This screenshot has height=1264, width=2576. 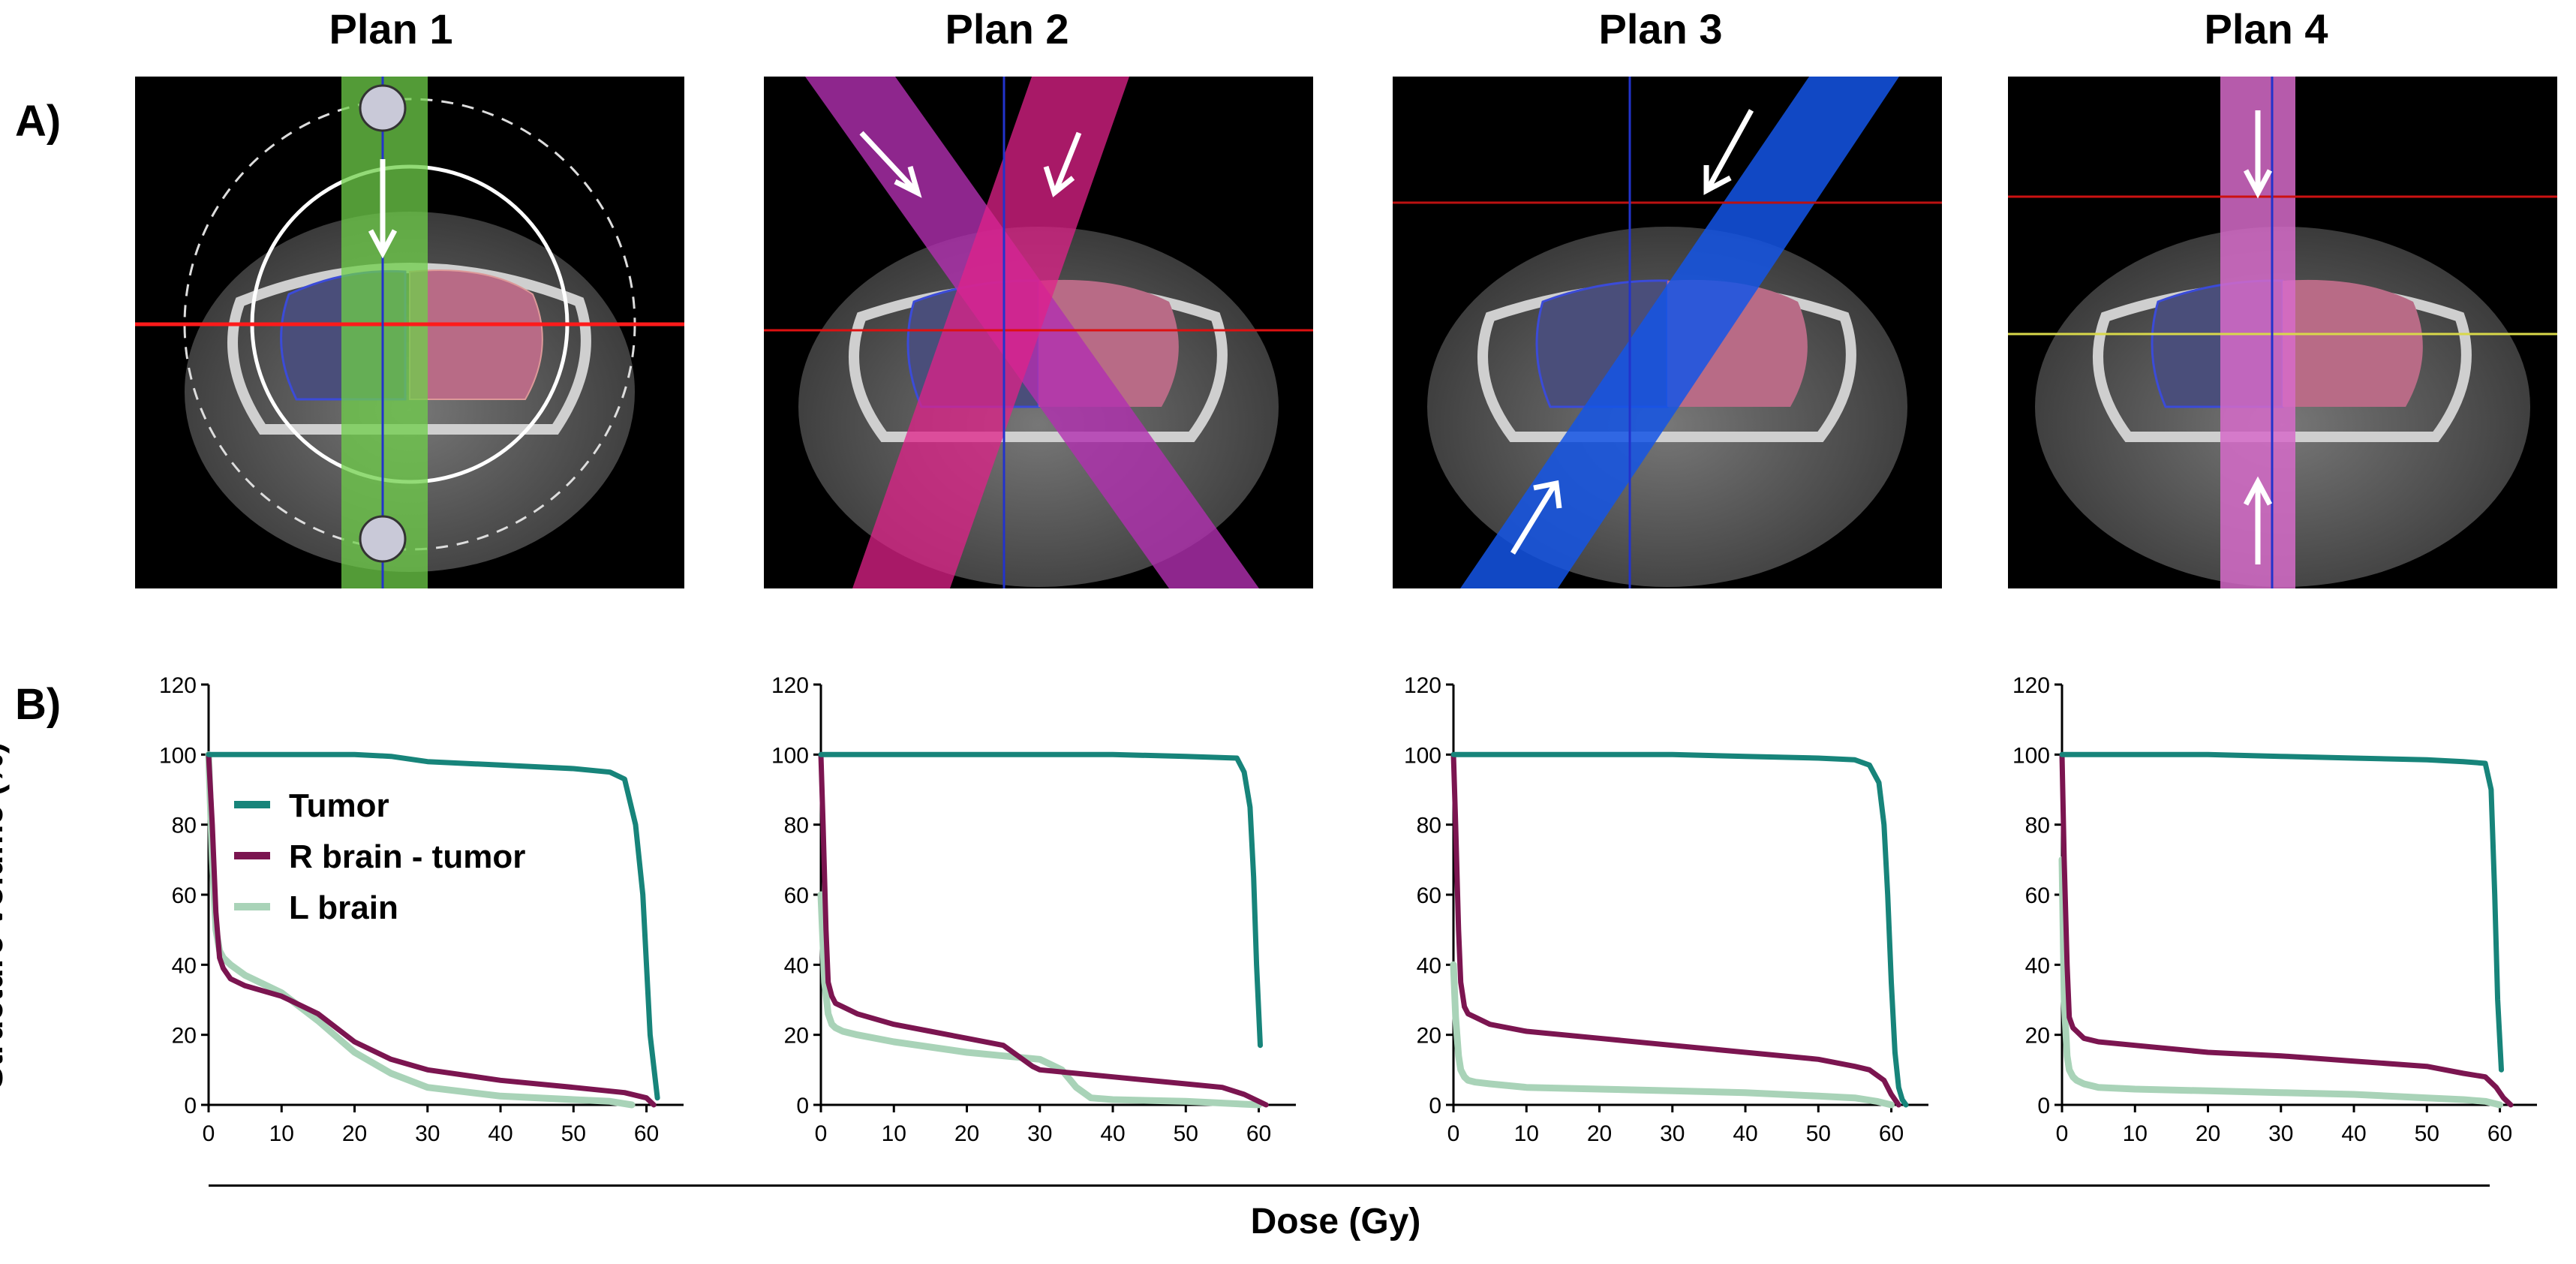 I want to click on panel-label-b: B), so click(x=38, y=704).